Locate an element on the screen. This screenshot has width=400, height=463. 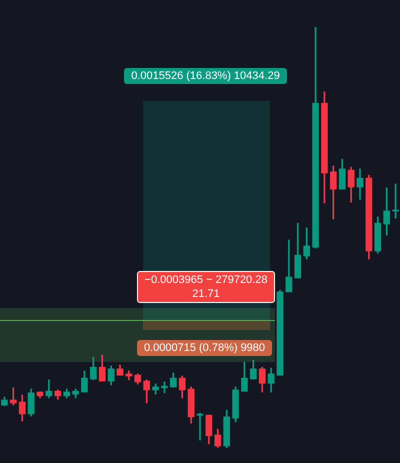
price-tag: −0.0003965 ~ 279720.28 21.71 is located at coordinates (206, 287).